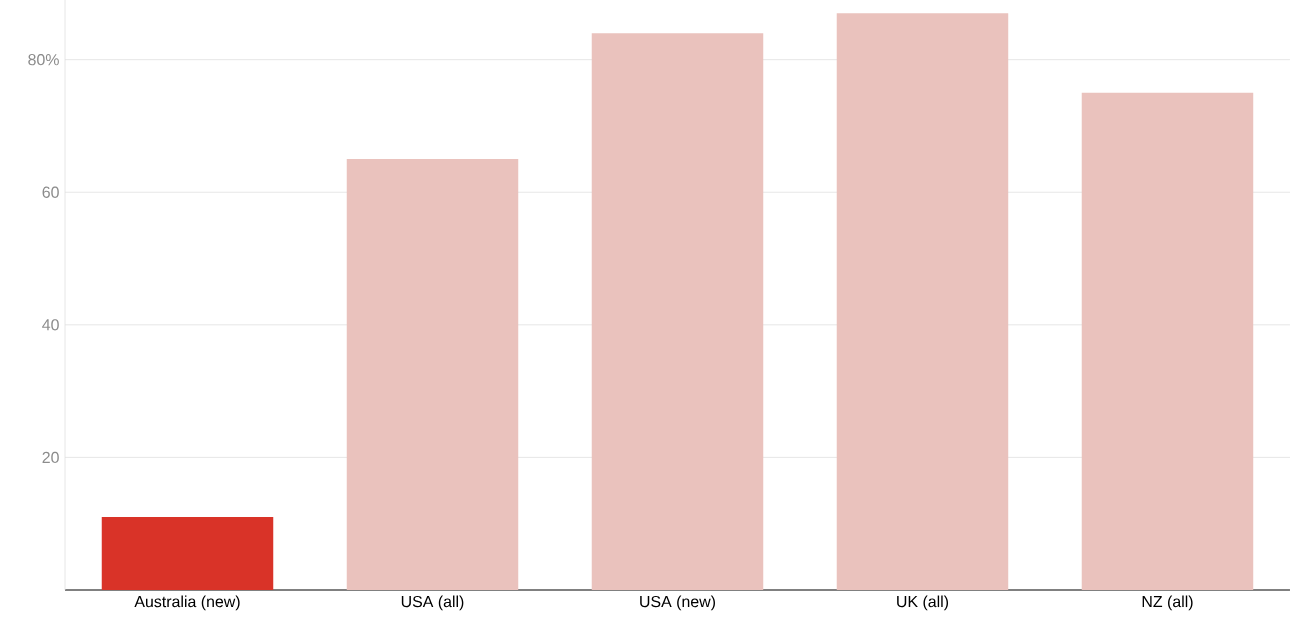 The width and height of the screenshot is (1292, 626). What do you see at coordinates (677, 603) in the screenshot?
I see `x-tick-label: USA (new)` at bounding box center [677, 603].